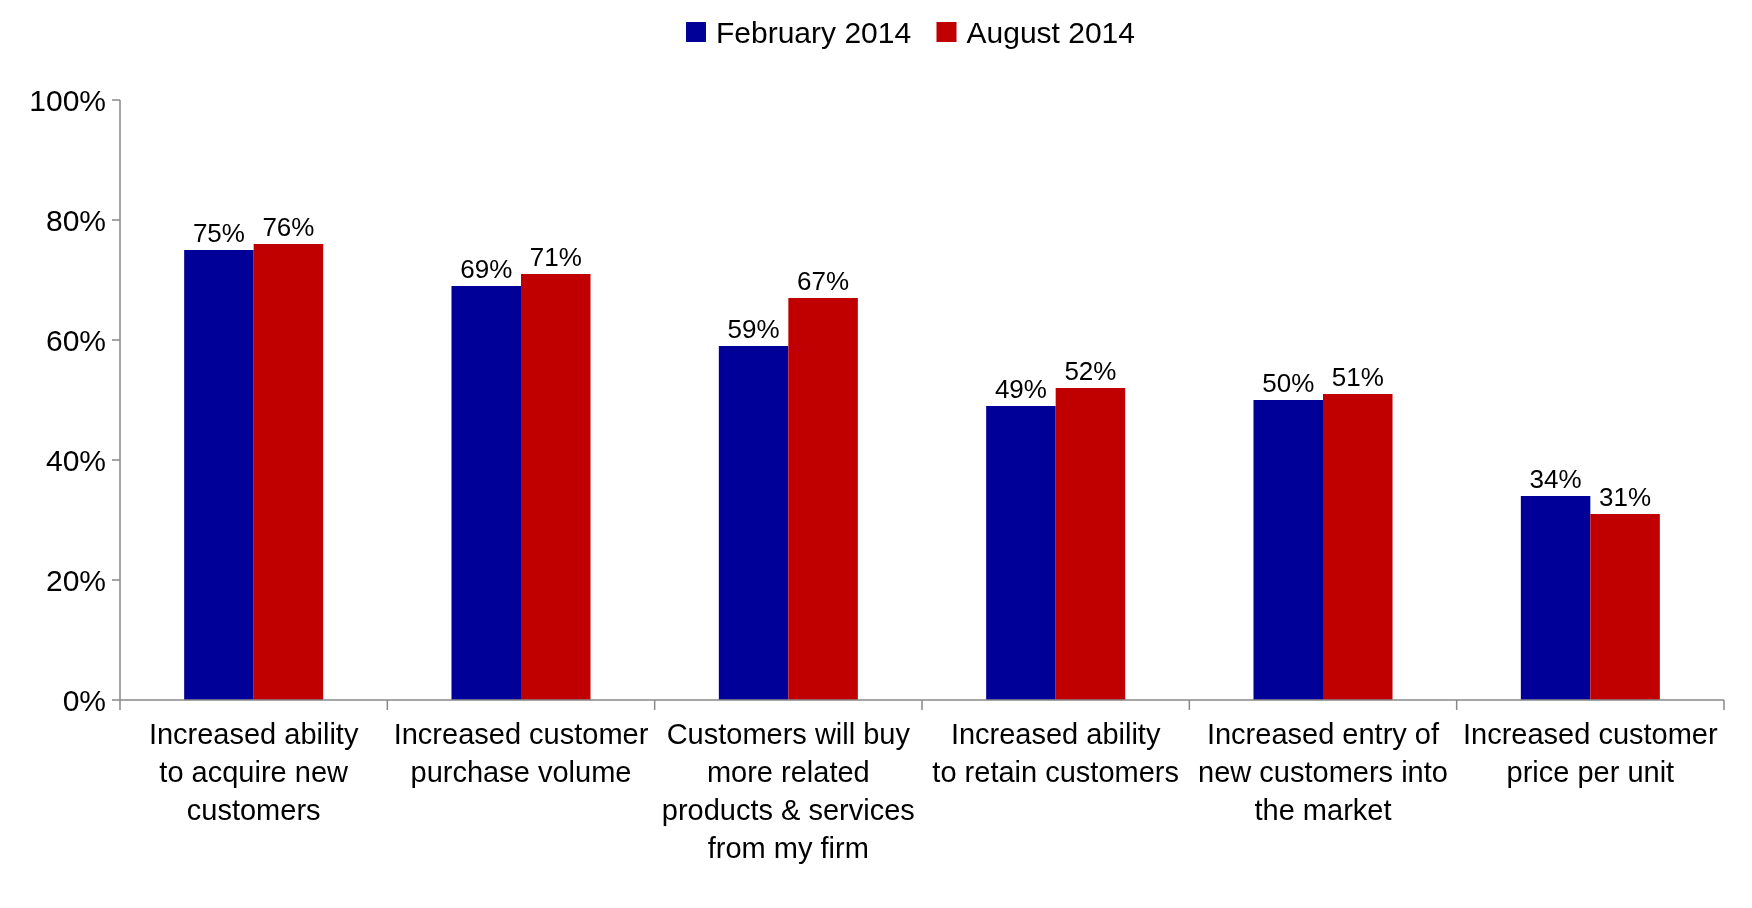 This screenshot has width=1752, height=908. What do you see at coordinates (75, 580) in the screenshot?
I see `y-tick-label: 20%` at bounding box center [75, 580].